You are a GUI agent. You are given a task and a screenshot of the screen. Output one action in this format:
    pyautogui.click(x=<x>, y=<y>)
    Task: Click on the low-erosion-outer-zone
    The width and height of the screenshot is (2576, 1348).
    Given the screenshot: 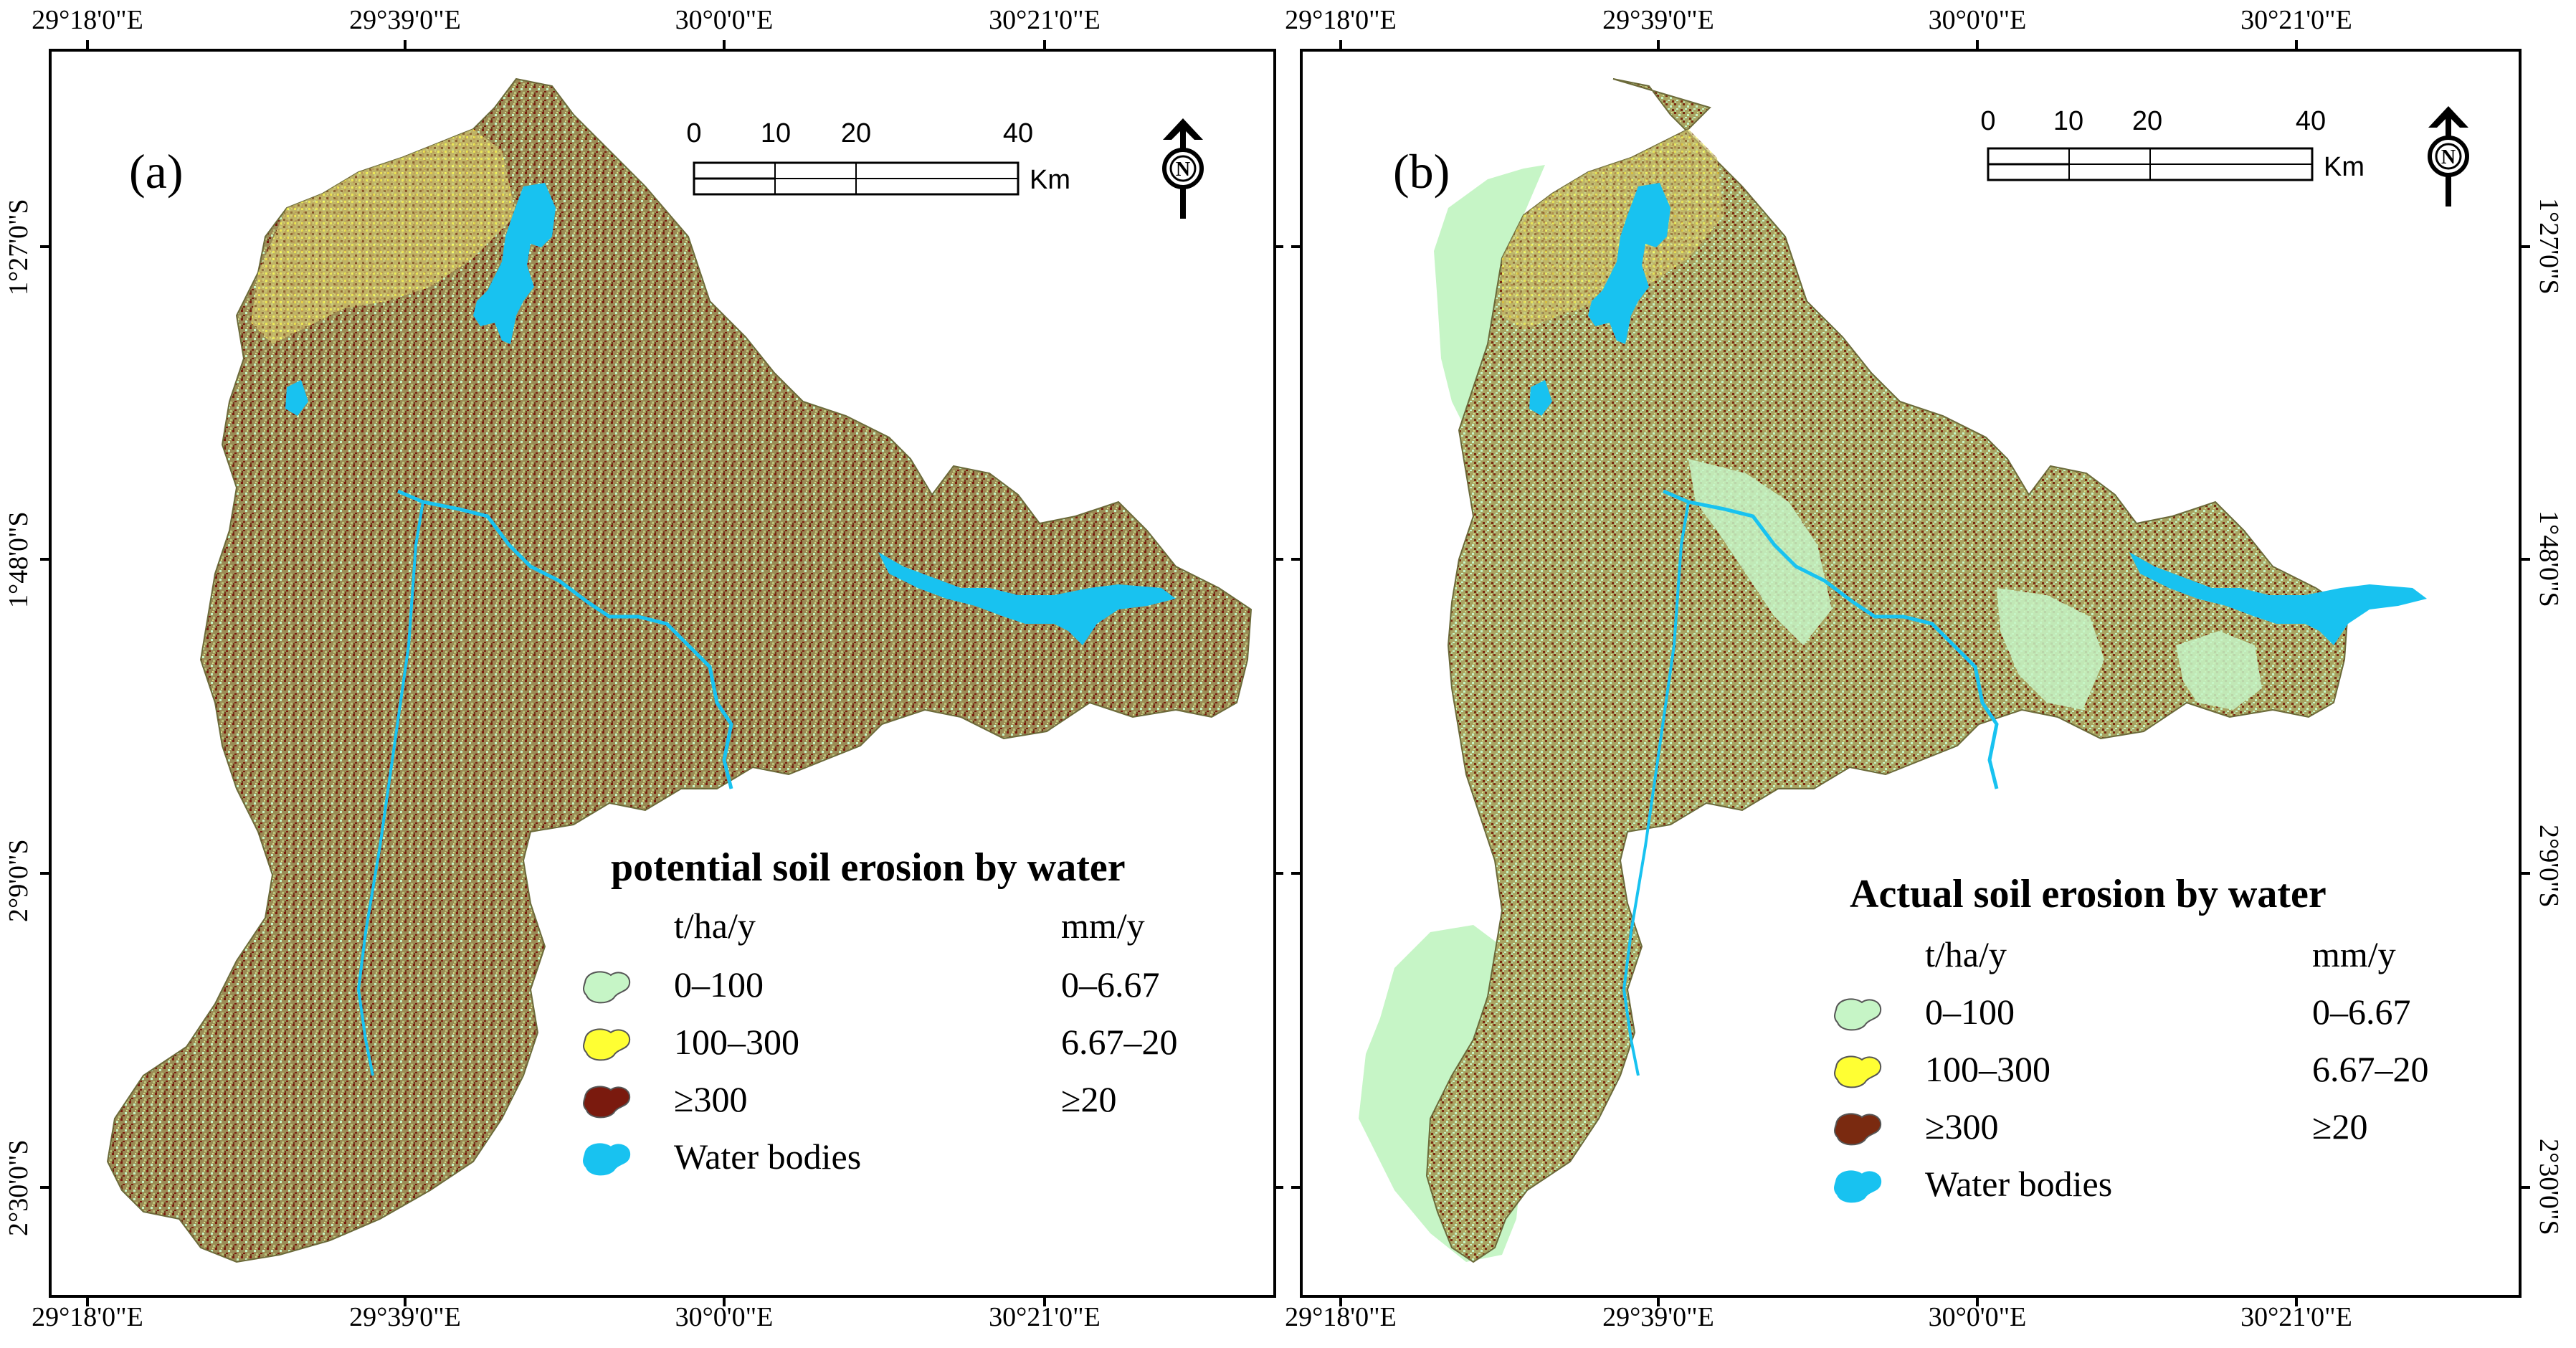 What is the action you would take?
    pyautogui.click(x=1489, y=297)
    